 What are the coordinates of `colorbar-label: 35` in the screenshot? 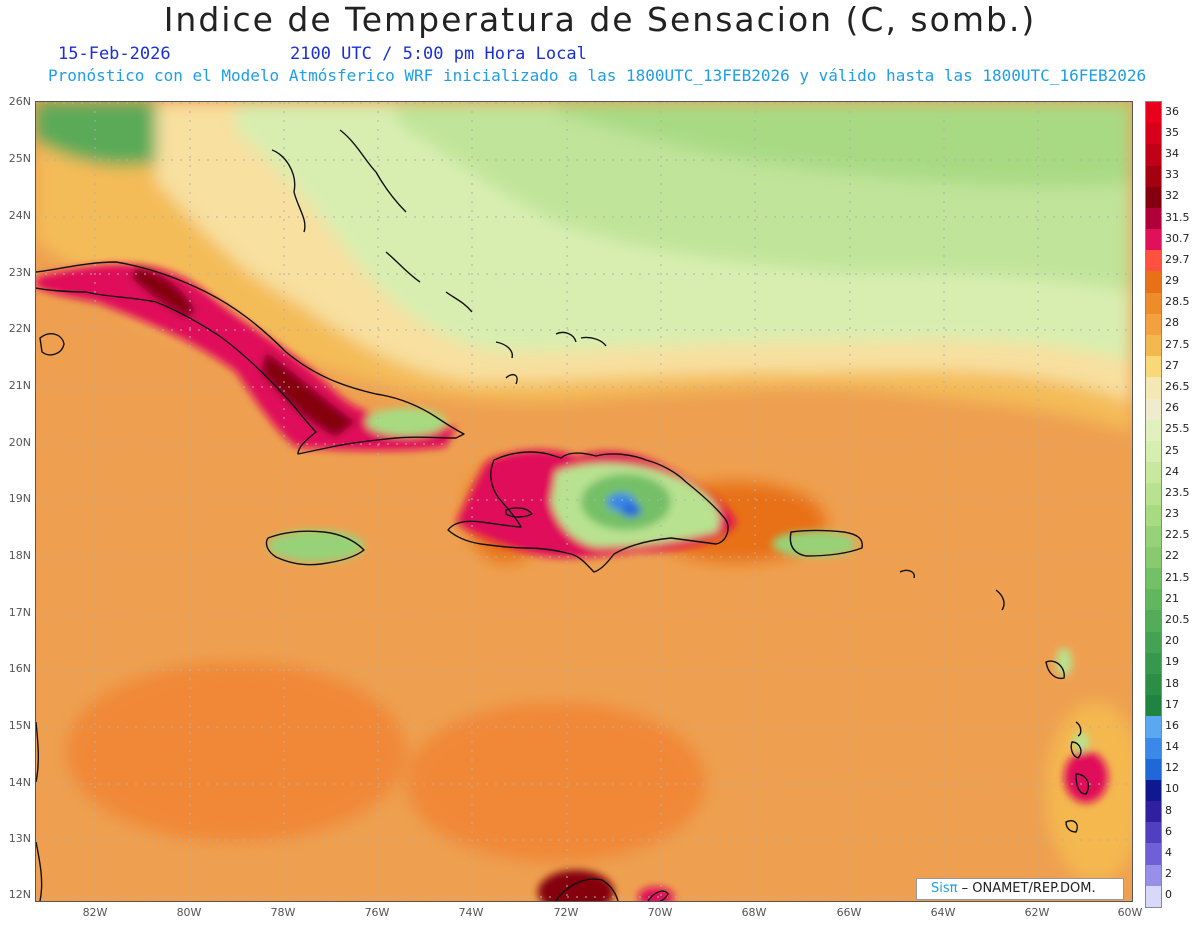 It's located at (1172, 132).